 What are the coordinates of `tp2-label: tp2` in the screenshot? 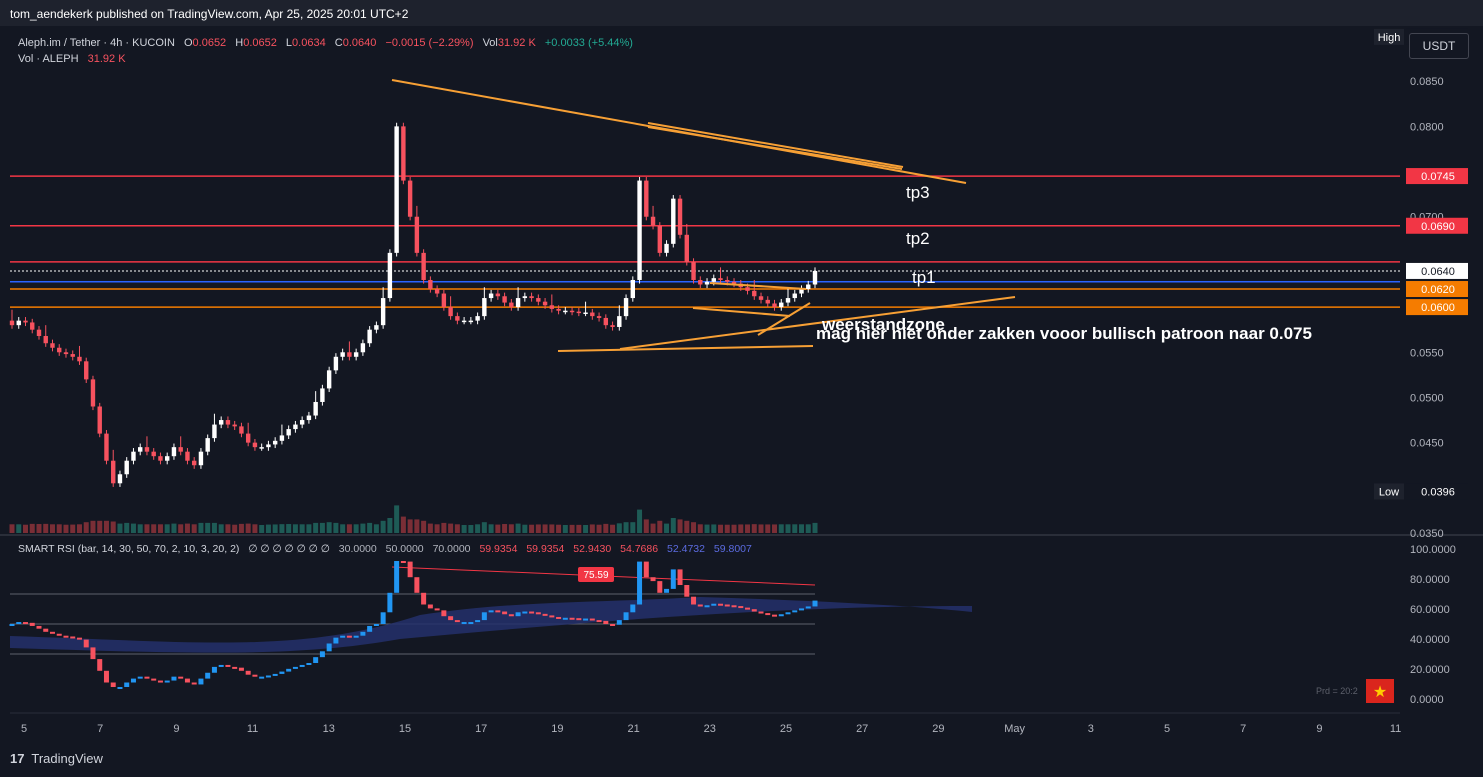 It's located at (918, 238).